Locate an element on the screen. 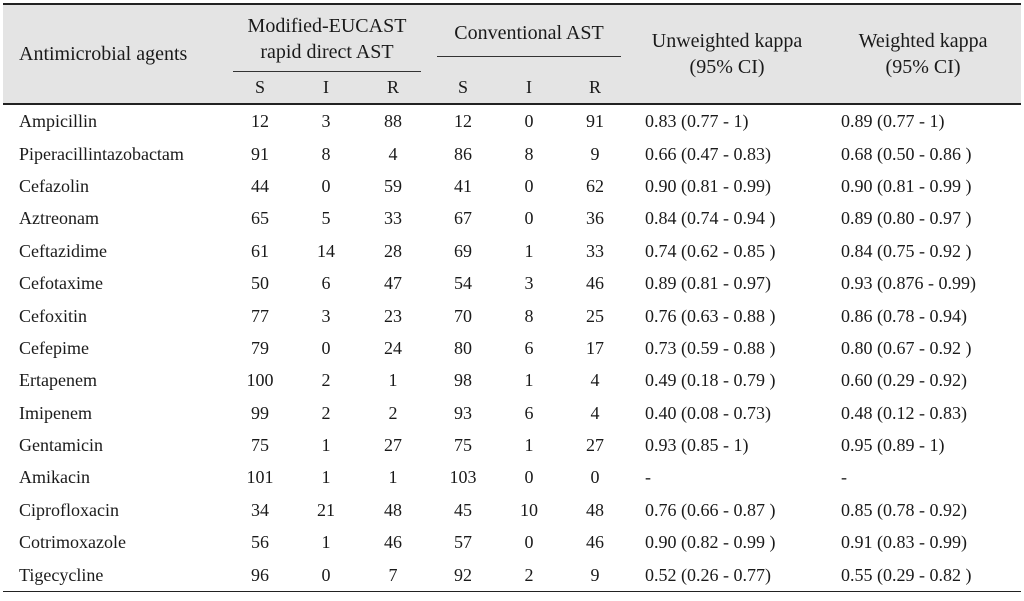 Image resolution: width=1024 pixels, height=601 pixels. modified-i-cell: 5 is located at coordinates (326, 218).